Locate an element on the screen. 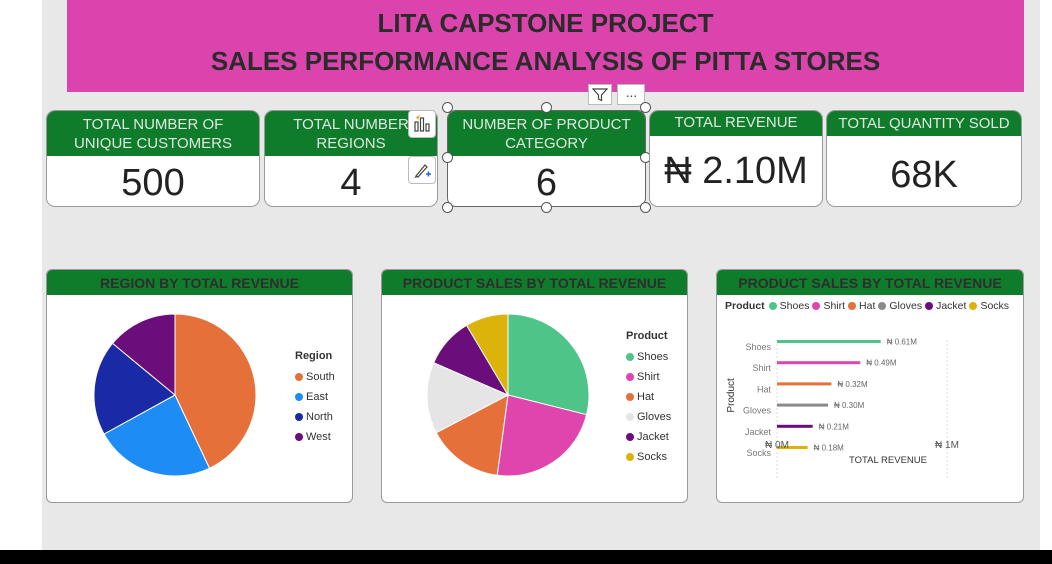  product-pie-chart is located at coordinates (534, 398).